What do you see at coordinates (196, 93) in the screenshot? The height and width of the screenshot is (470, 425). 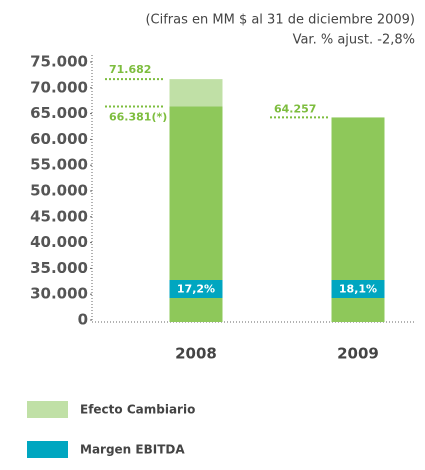 I see `bar-segment` at bounding box center [196, 93].